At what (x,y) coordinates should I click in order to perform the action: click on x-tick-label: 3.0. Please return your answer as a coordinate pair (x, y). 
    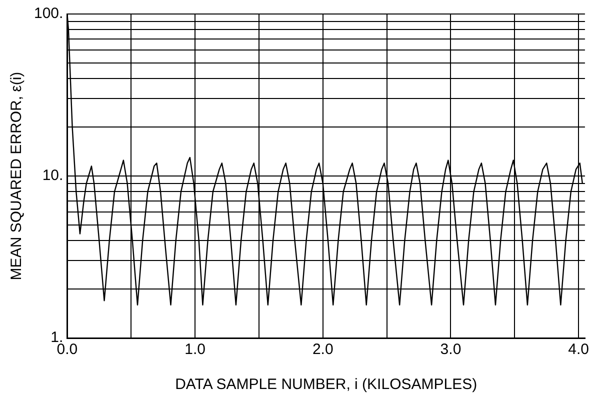
    Looking at the image, I should click on (451, 349).